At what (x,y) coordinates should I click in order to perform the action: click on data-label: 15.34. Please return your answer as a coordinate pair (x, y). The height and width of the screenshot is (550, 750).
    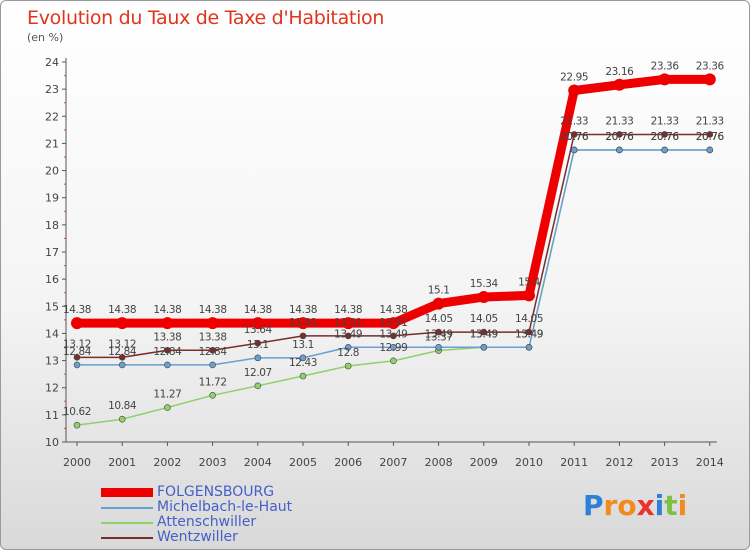
    Looking at the image, I should click on (484, 284).